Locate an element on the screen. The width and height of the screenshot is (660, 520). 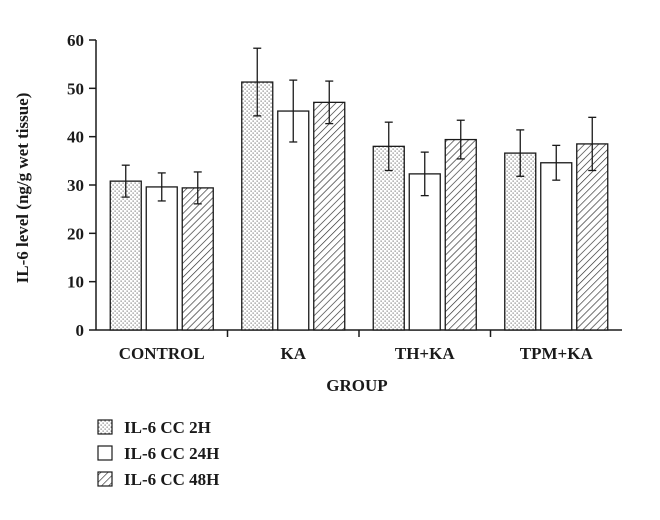
legend-label-1: IL-6 CC 24H is located at coordinates (171, 453).